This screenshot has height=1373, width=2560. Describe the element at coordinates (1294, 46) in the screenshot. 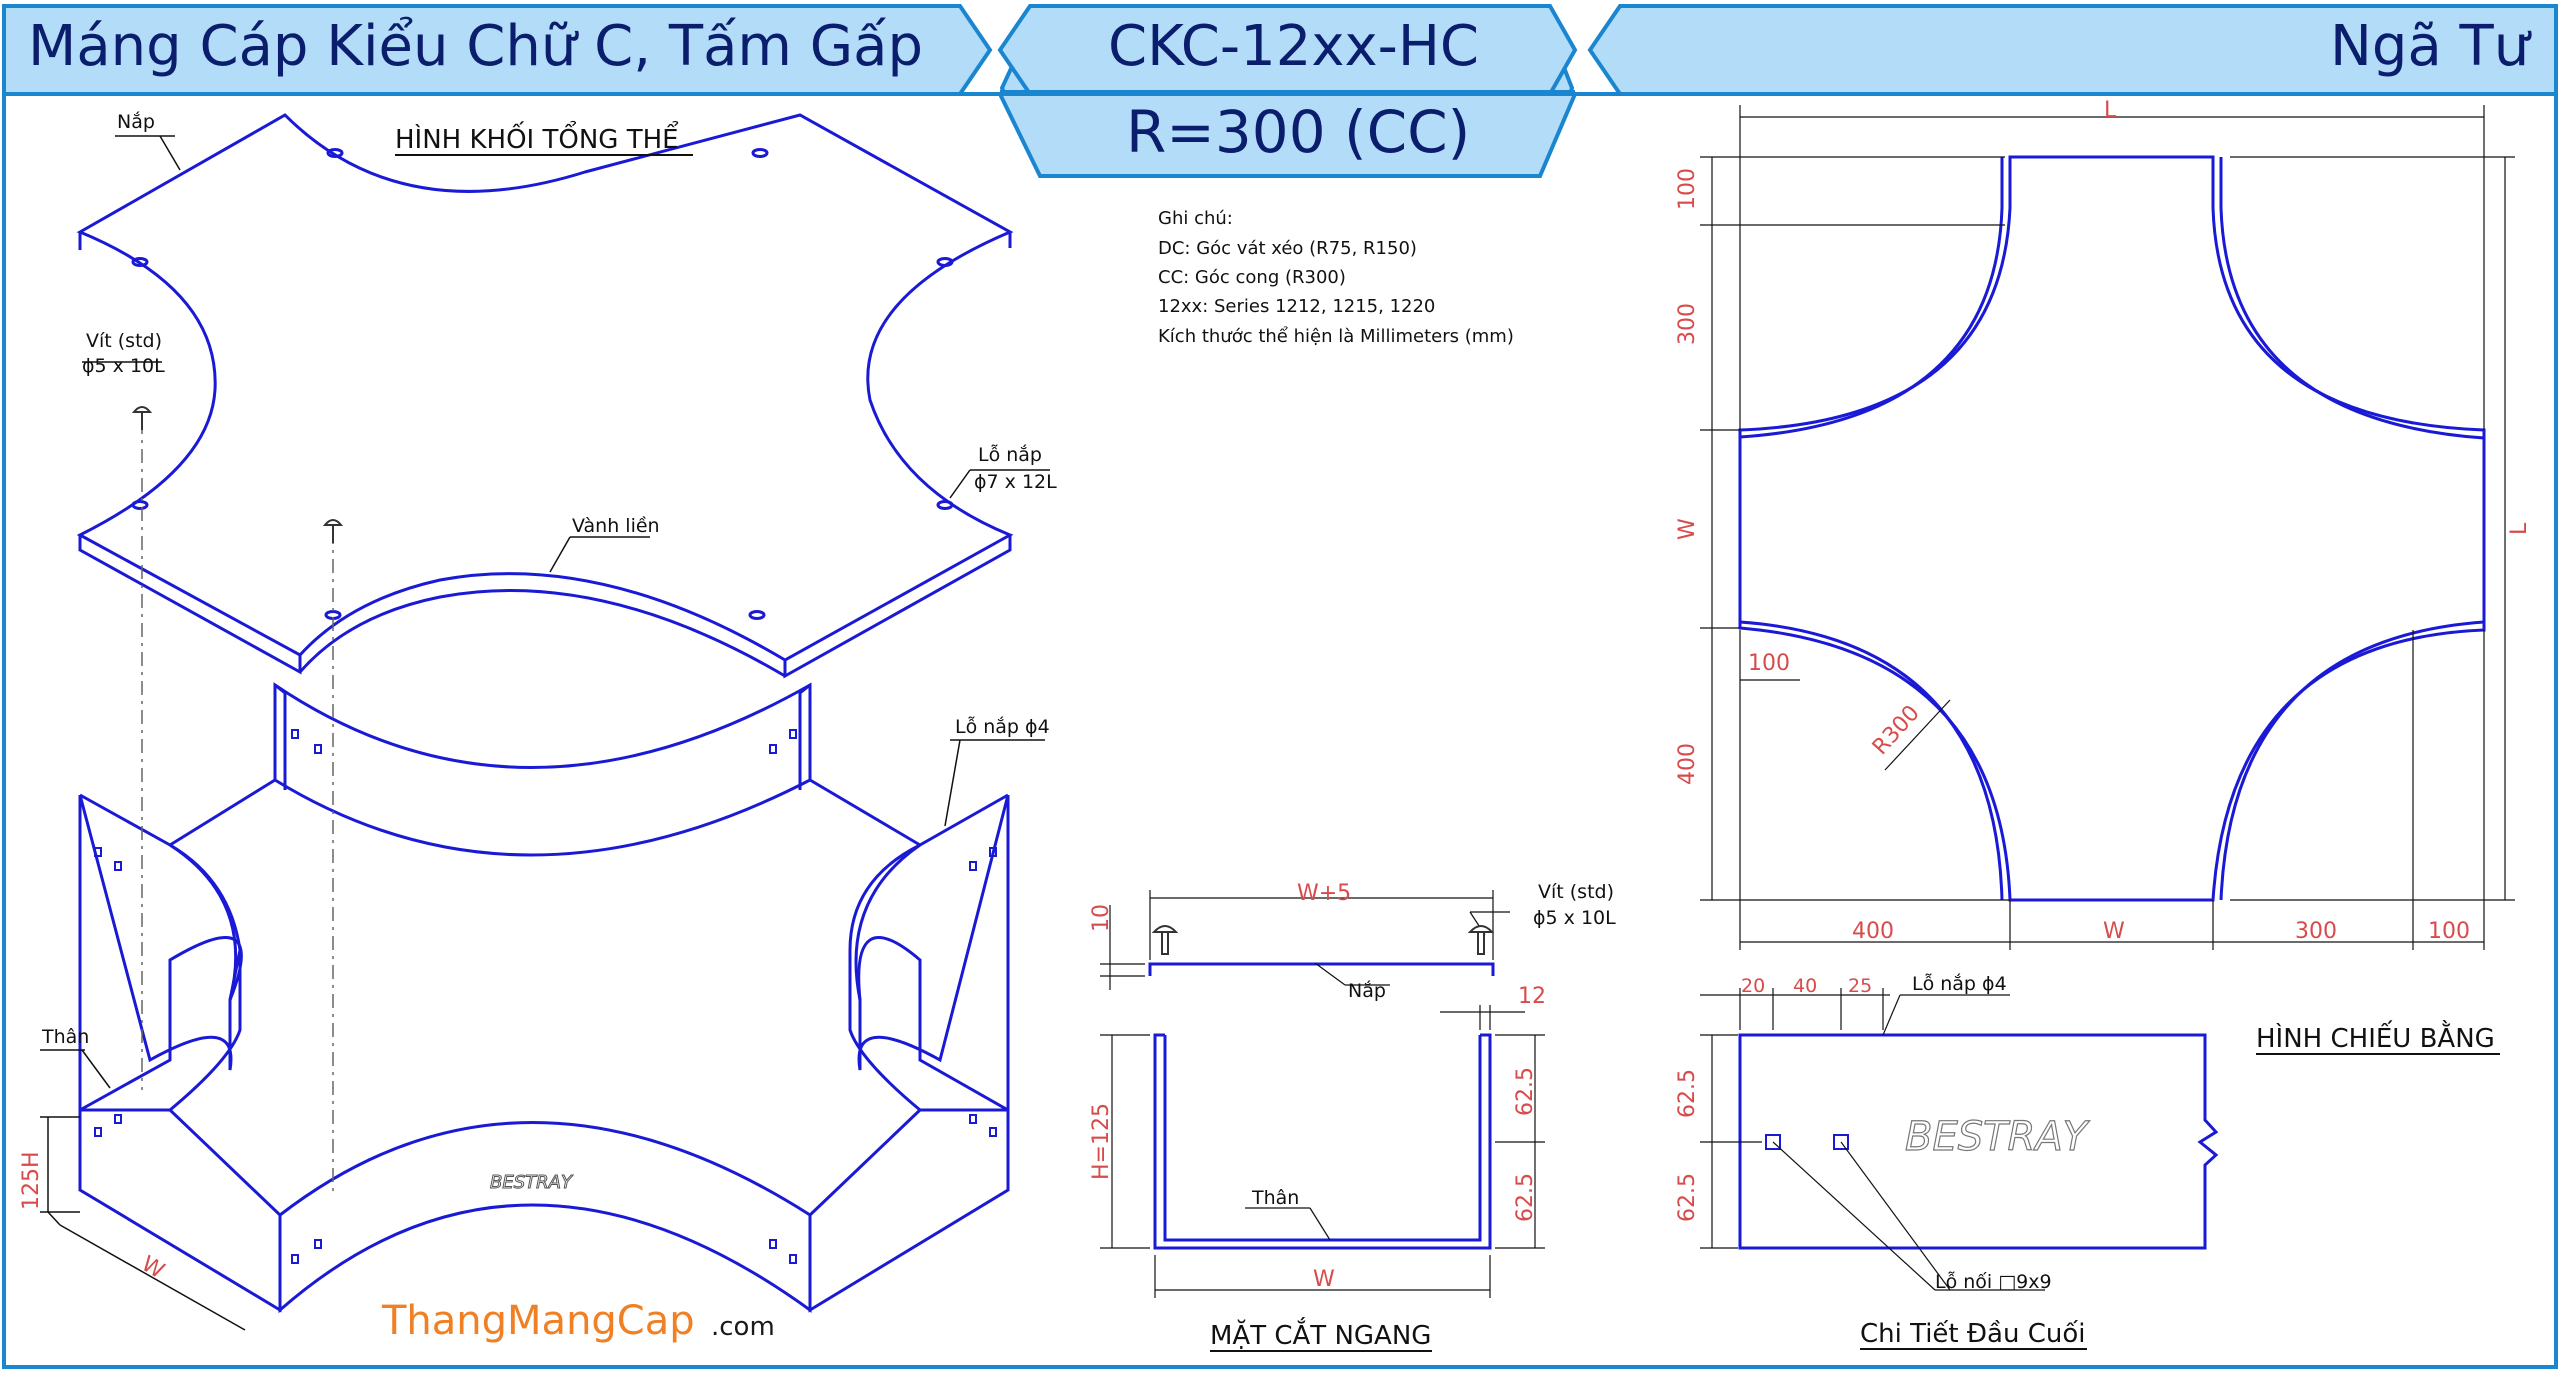

I see `product-code: CKC-12xx-HC` at that location.